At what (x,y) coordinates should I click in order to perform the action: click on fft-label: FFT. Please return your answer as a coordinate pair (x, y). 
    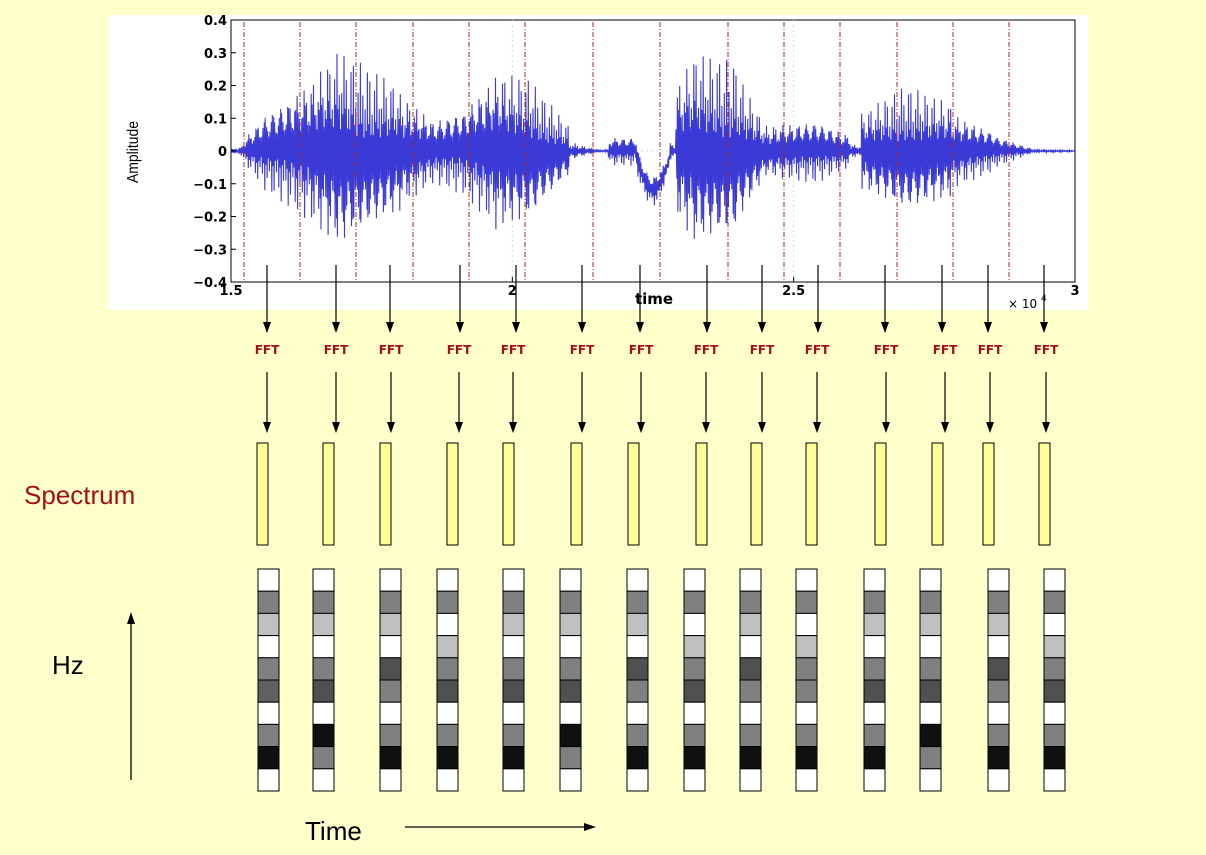
    Looking at the image, I should click on (336, 350).